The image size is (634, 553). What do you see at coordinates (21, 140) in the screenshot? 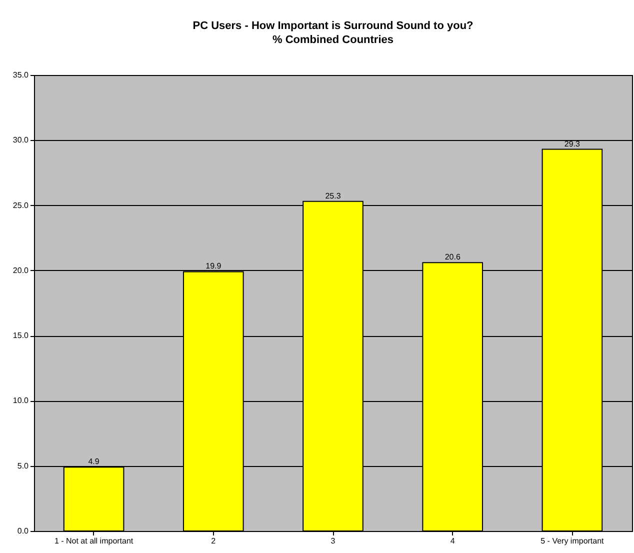
I see `y-tick-label: 30.0` at bounding box center [21, 140].